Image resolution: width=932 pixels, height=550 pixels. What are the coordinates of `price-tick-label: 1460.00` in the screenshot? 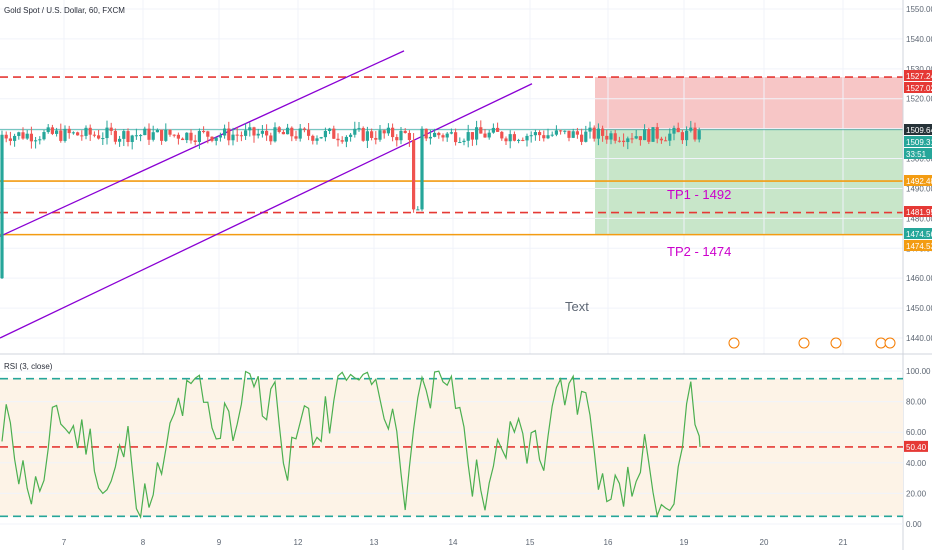 It's located at (919, 278).